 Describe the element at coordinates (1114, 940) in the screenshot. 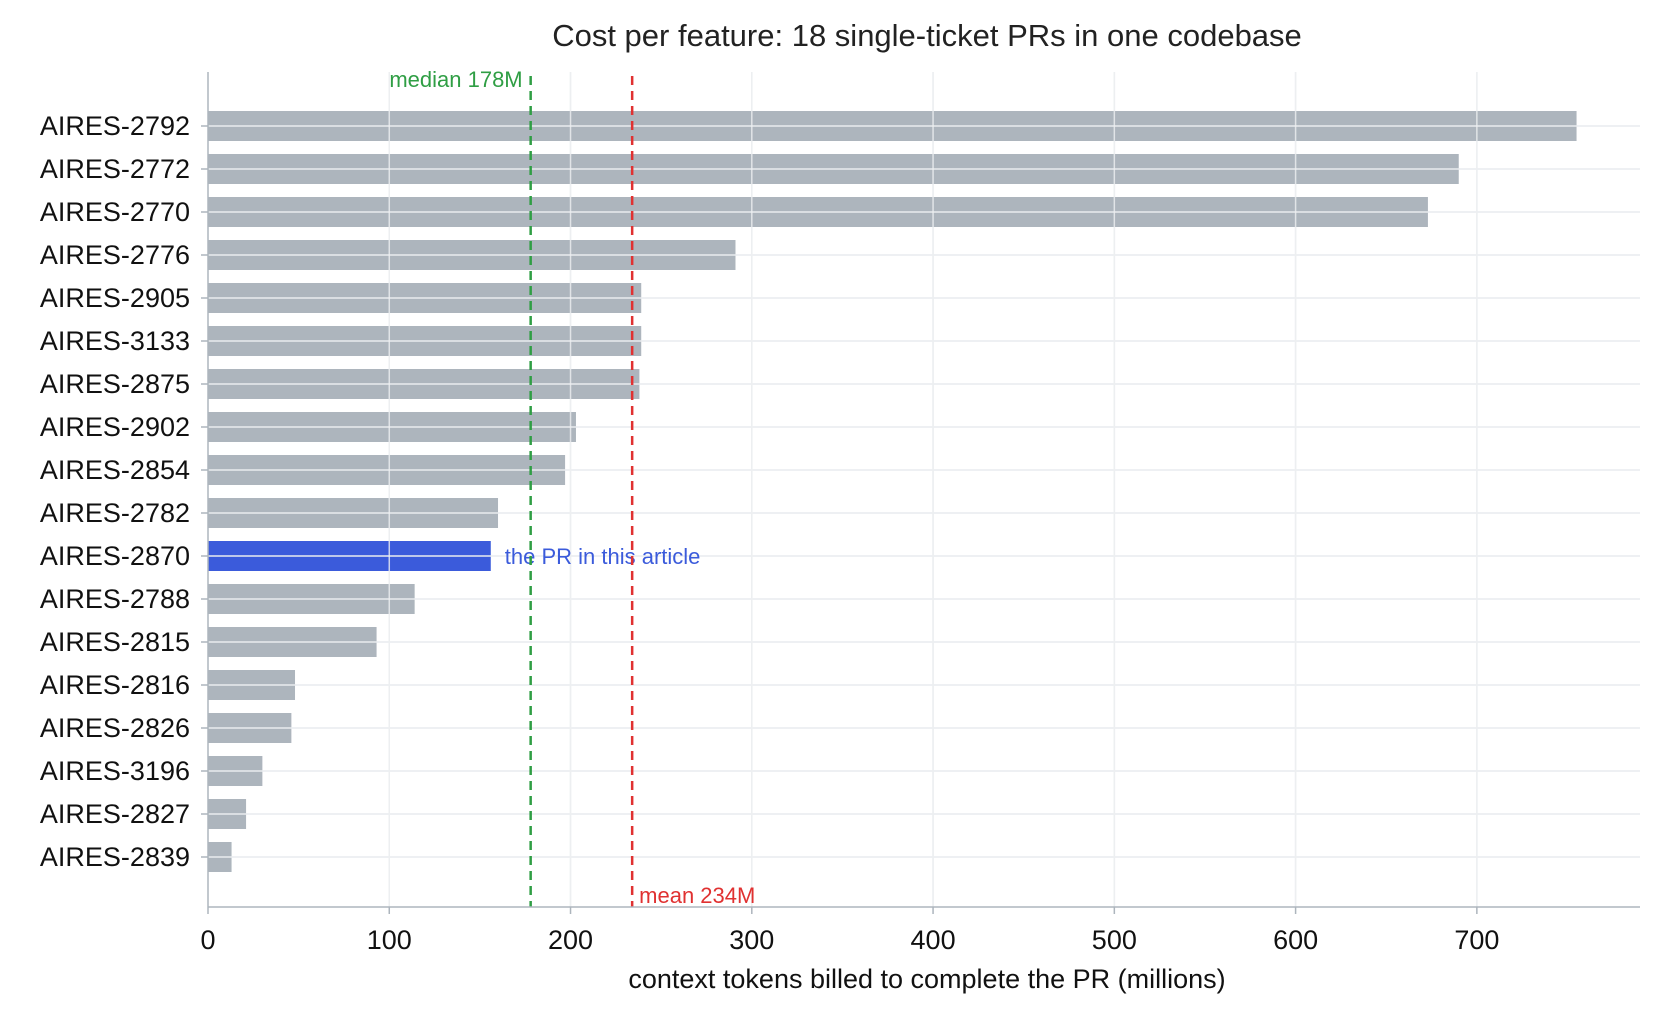

I see `x-tick-label: 500` at that location.